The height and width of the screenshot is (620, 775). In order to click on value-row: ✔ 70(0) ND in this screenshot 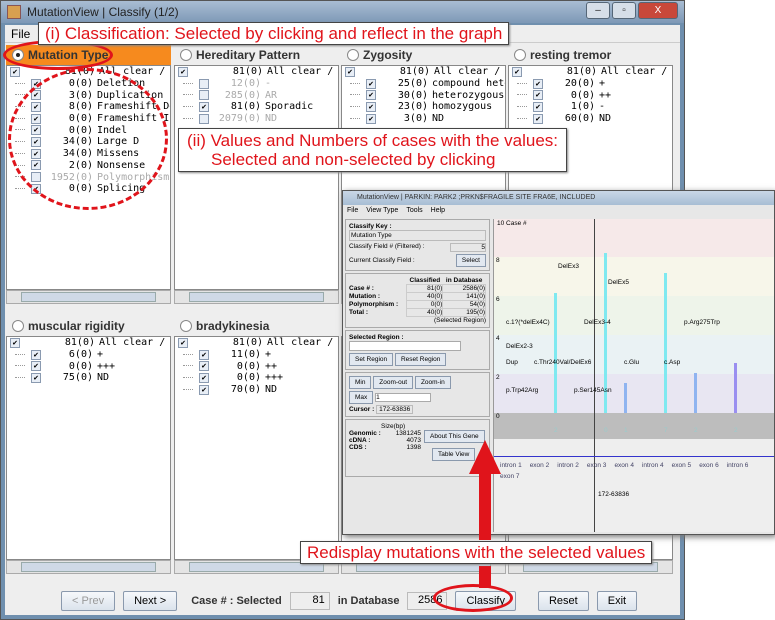, I will do `click(256, 390)`.